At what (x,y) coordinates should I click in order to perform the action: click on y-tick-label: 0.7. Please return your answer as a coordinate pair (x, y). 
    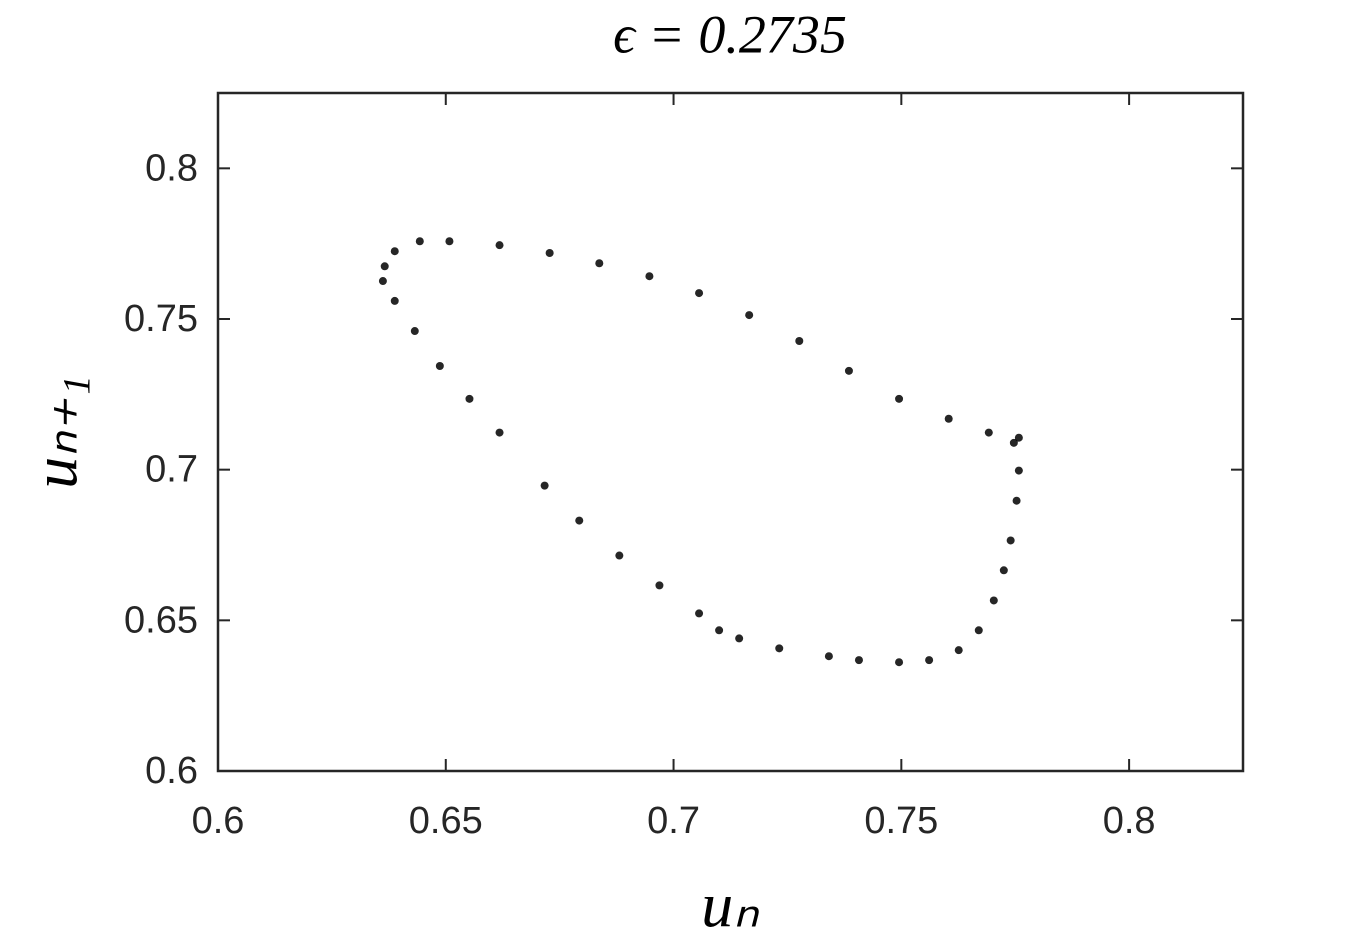
    Looking at the image, I should click on (171, 470).